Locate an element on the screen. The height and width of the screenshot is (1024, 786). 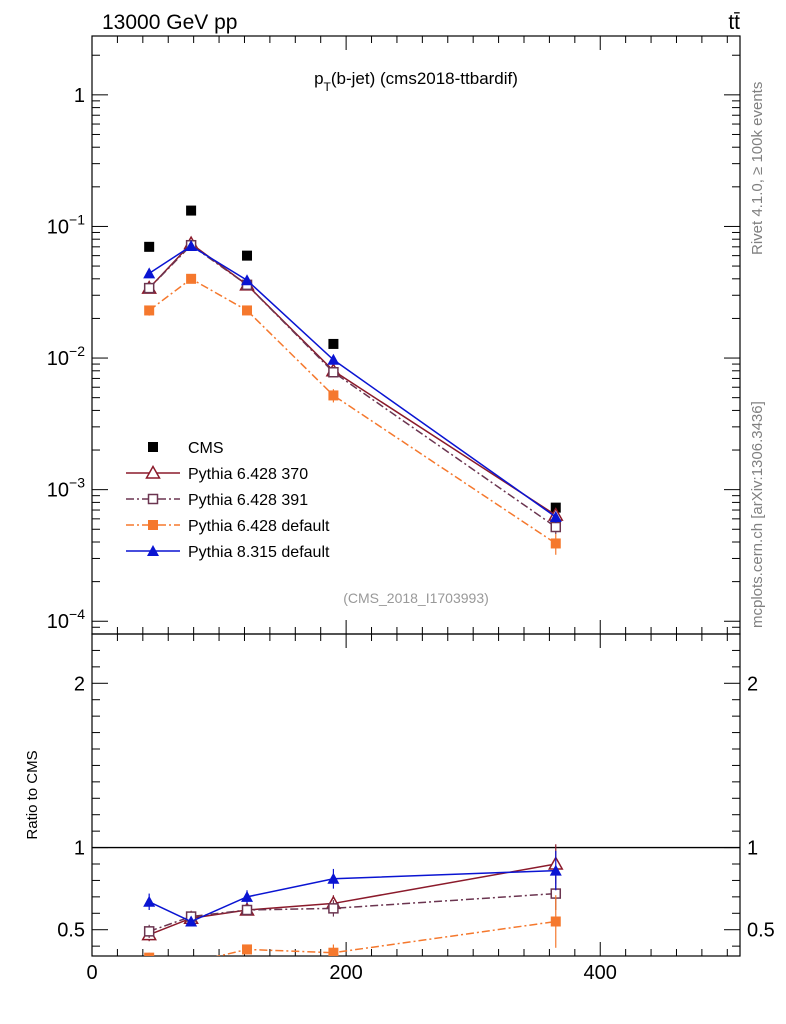
main-ytick-label: 1 is located at coordinates (79, 96).